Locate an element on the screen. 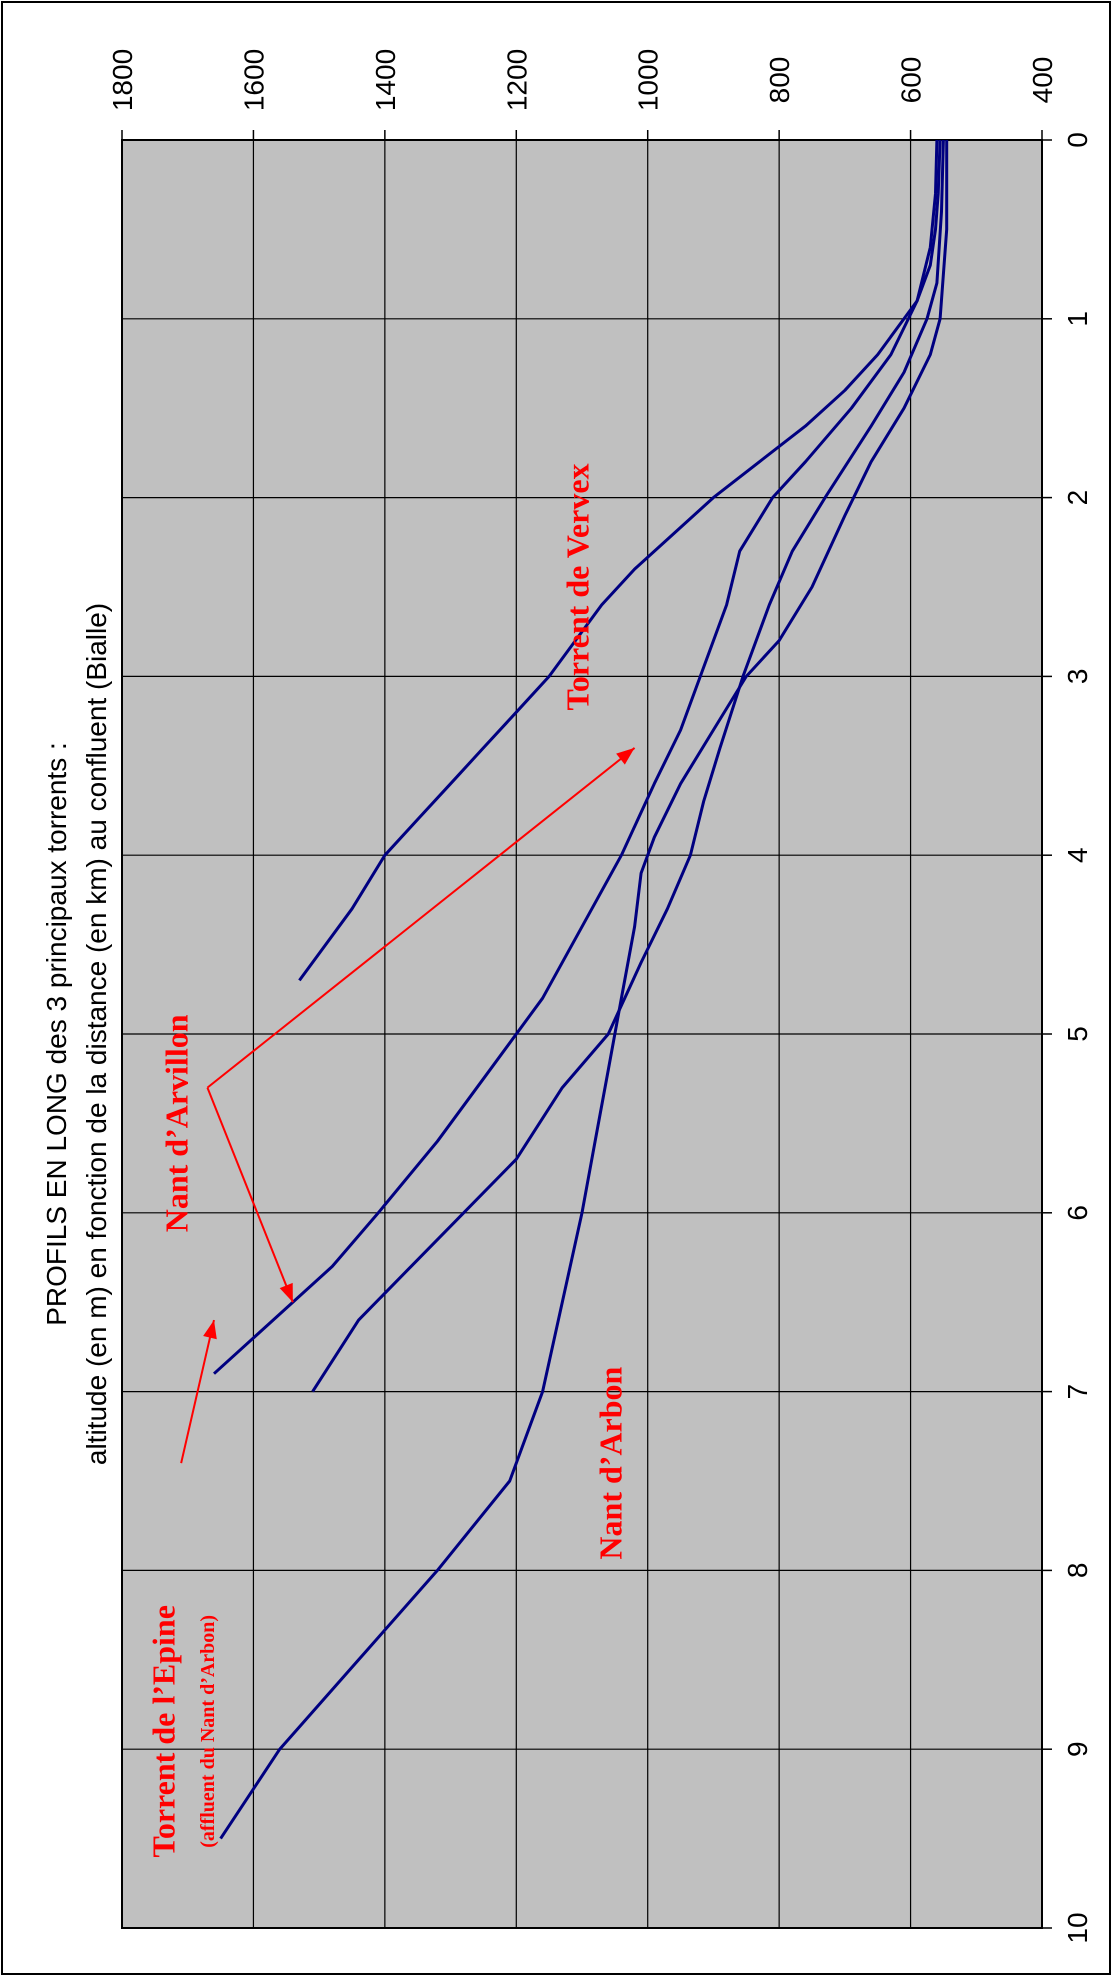  annotation-label: Torrent de l’Epine is located at coordinates (164, 1731).